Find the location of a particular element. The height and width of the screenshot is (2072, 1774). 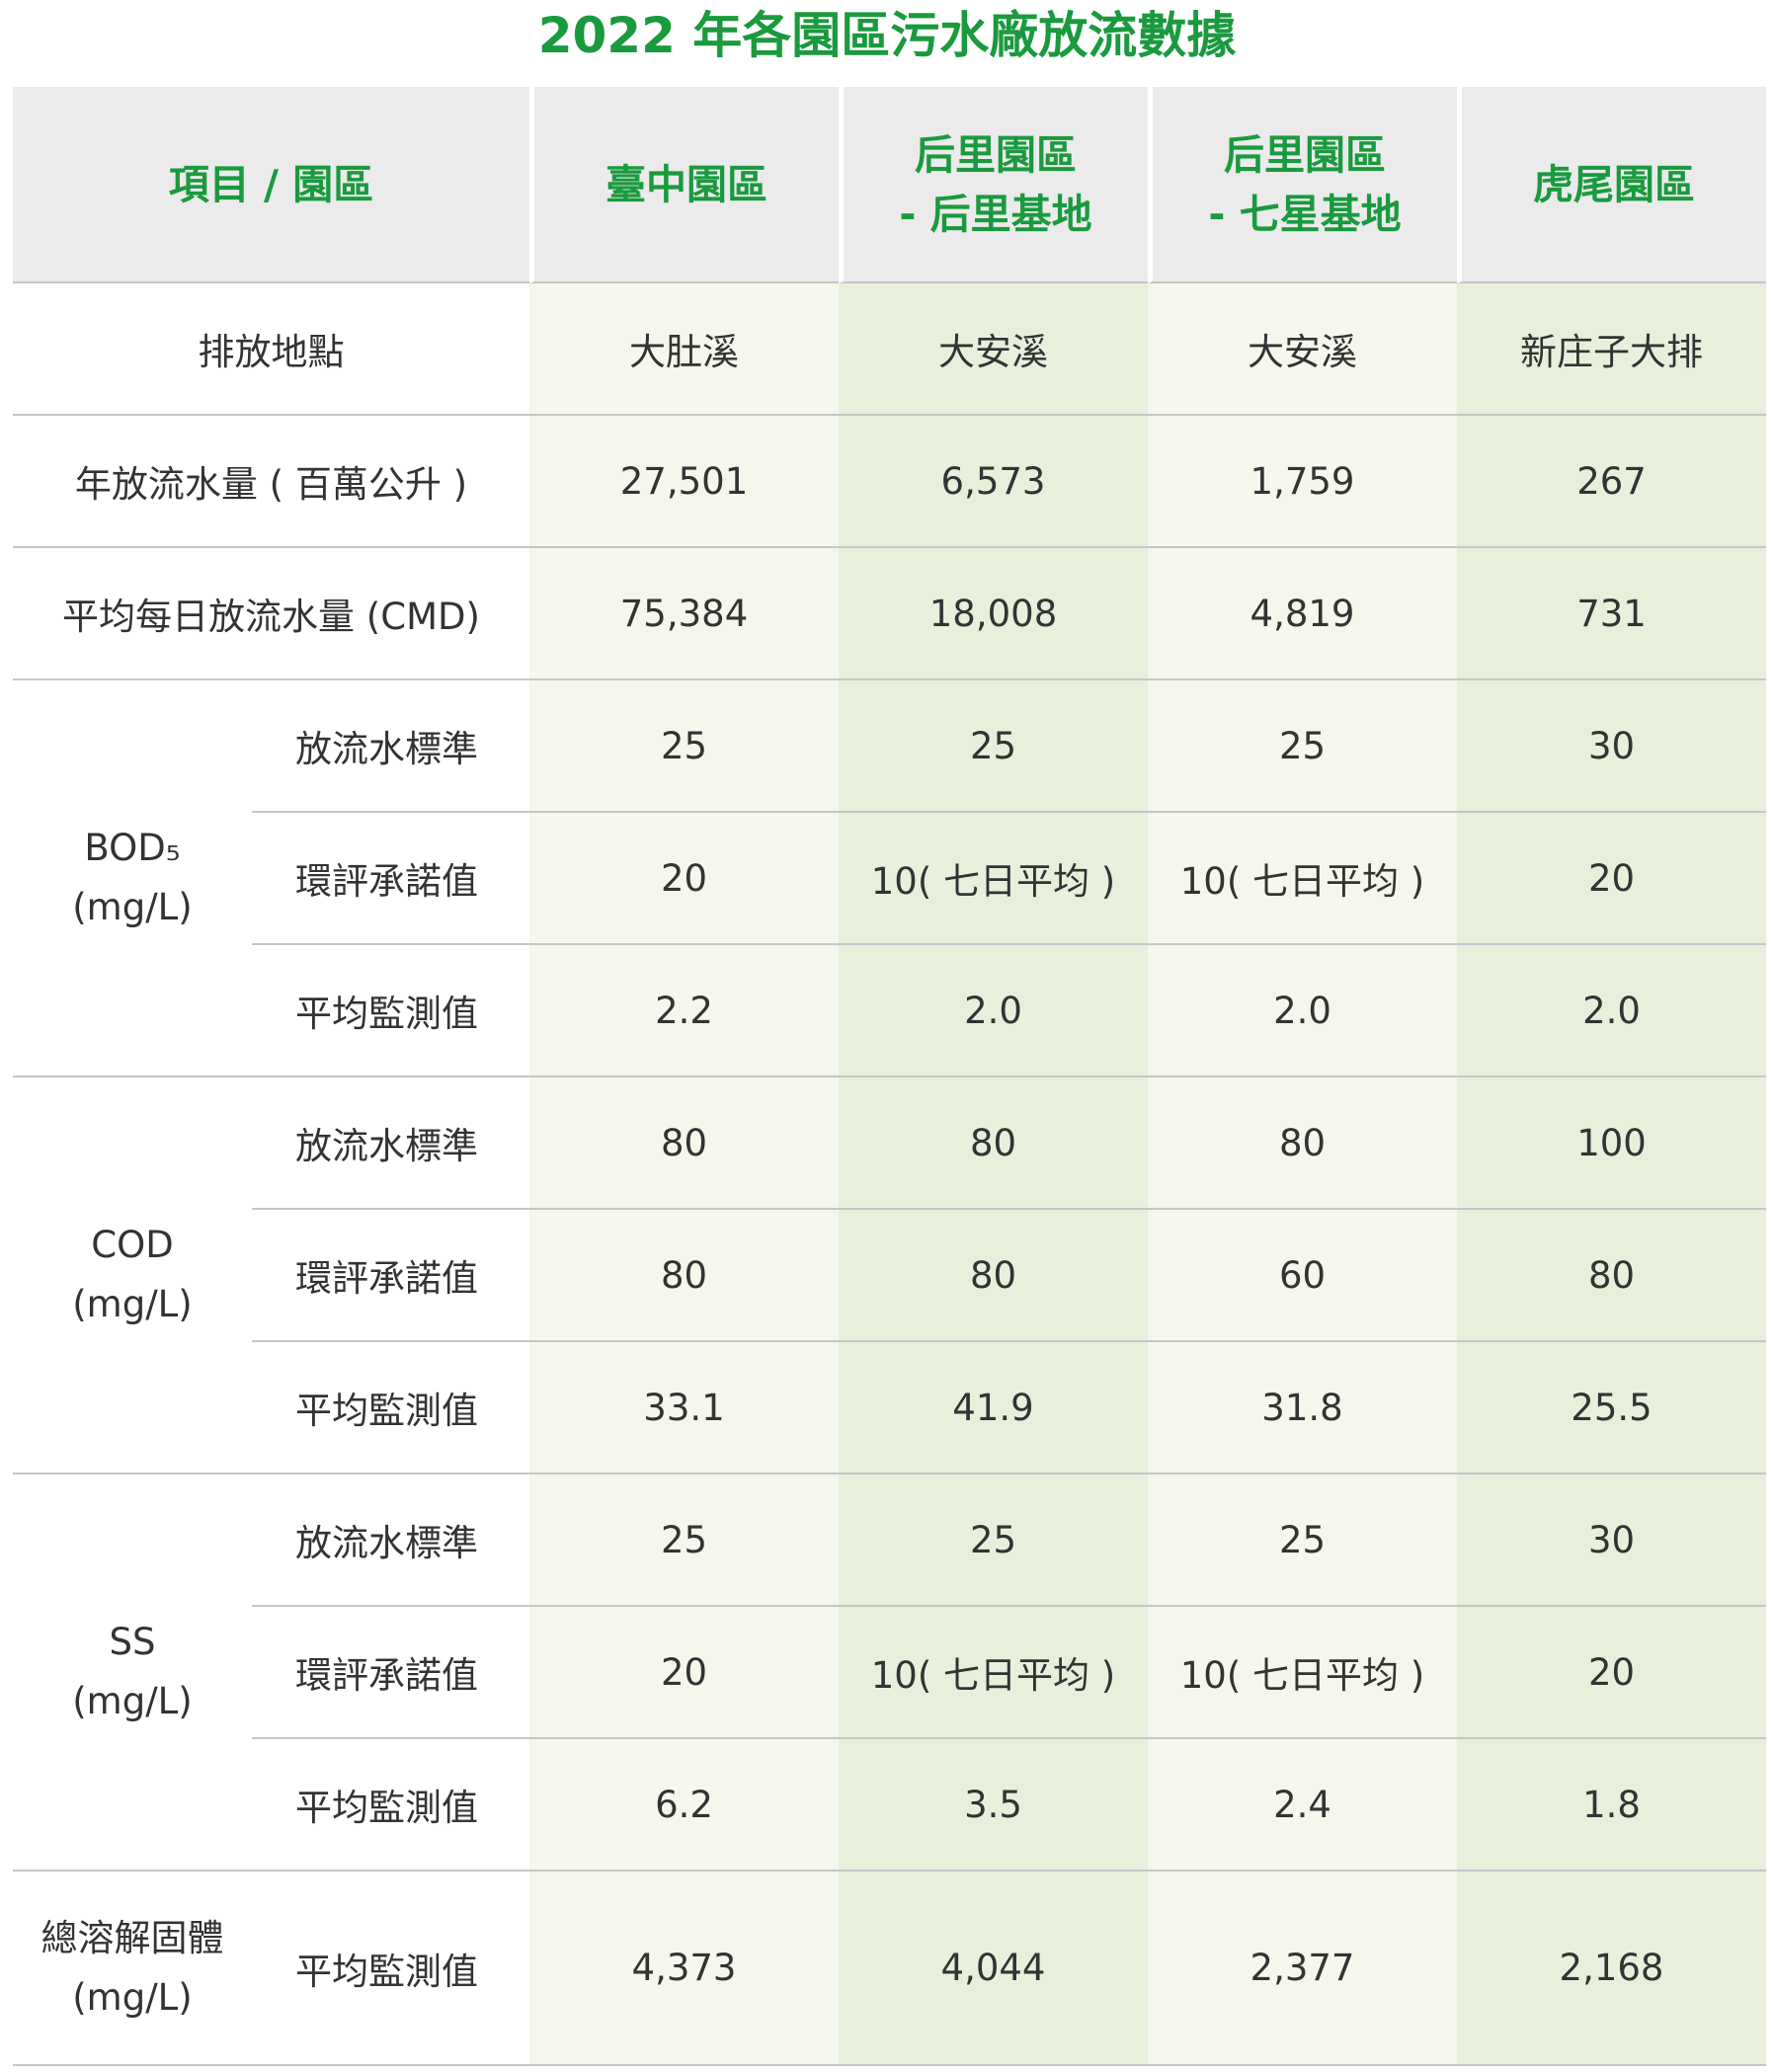

item-label: 平均每日放流水量 (CMD) is located at coordinates (271, 614).